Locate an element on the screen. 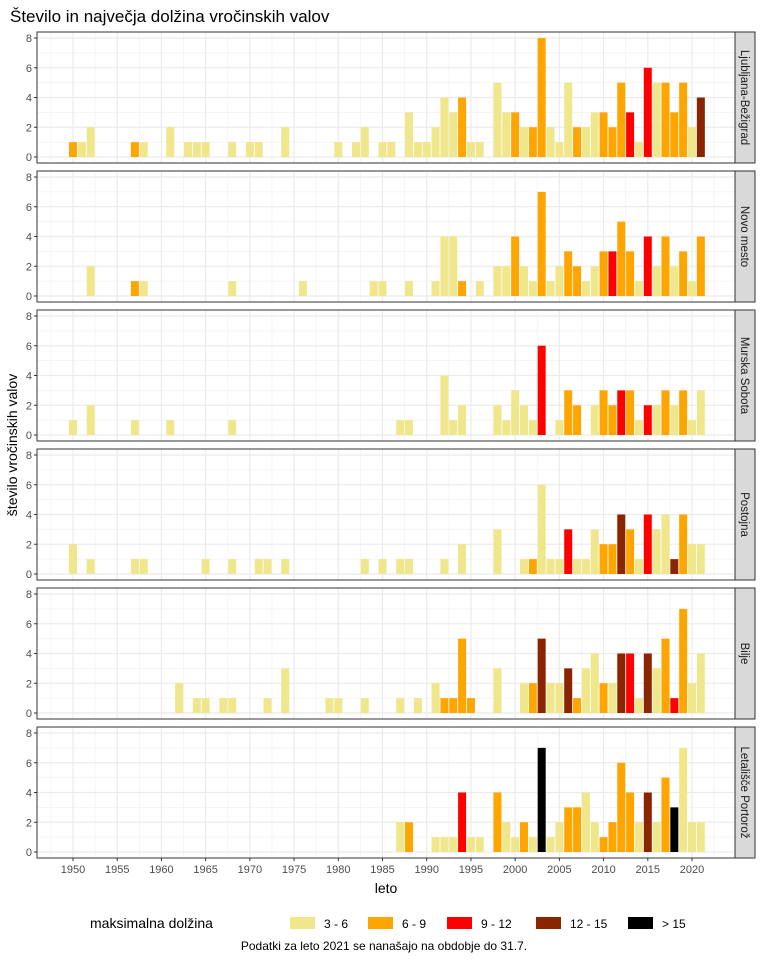 The image size is (768, 960). facet-strip-label: Murska Sobota is located at coordinates (744, 376).